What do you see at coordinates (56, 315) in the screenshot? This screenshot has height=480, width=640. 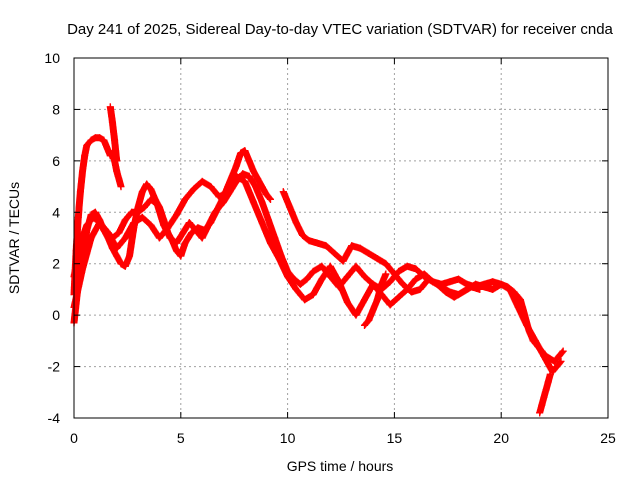 I see `y-tick-label: 0` at bounding box center [56, 315].